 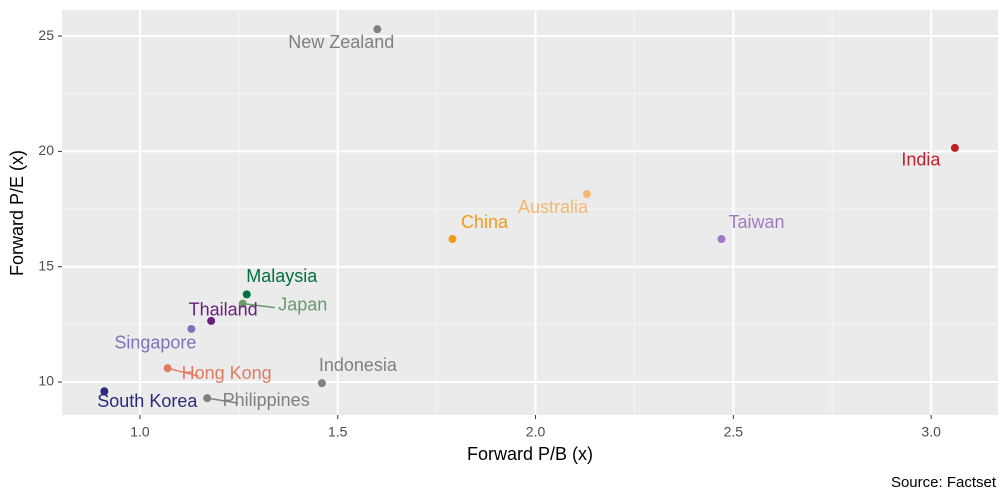 What do you see at coordinates (485, 222) in the screenshot?
I see `point-label: China` at bounding box center [485, 222].